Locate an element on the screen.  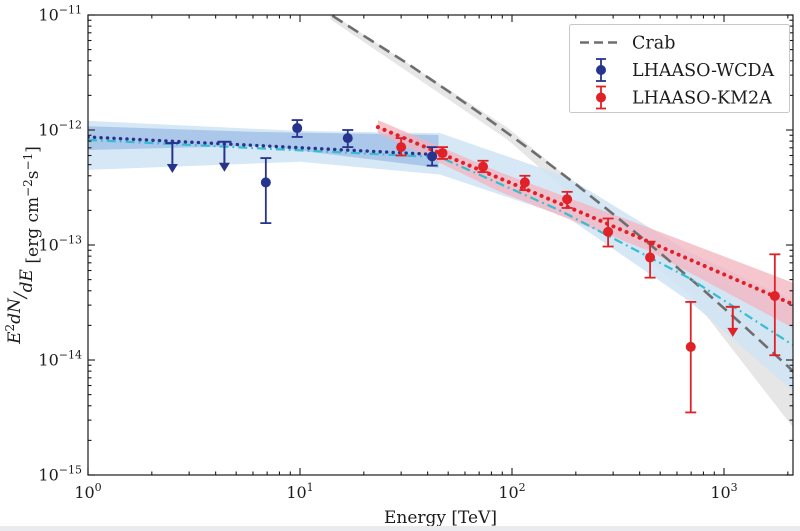
y-axis-label: E2dN/dE [erg cm−2s−1] is located at coordinates (23, 245).